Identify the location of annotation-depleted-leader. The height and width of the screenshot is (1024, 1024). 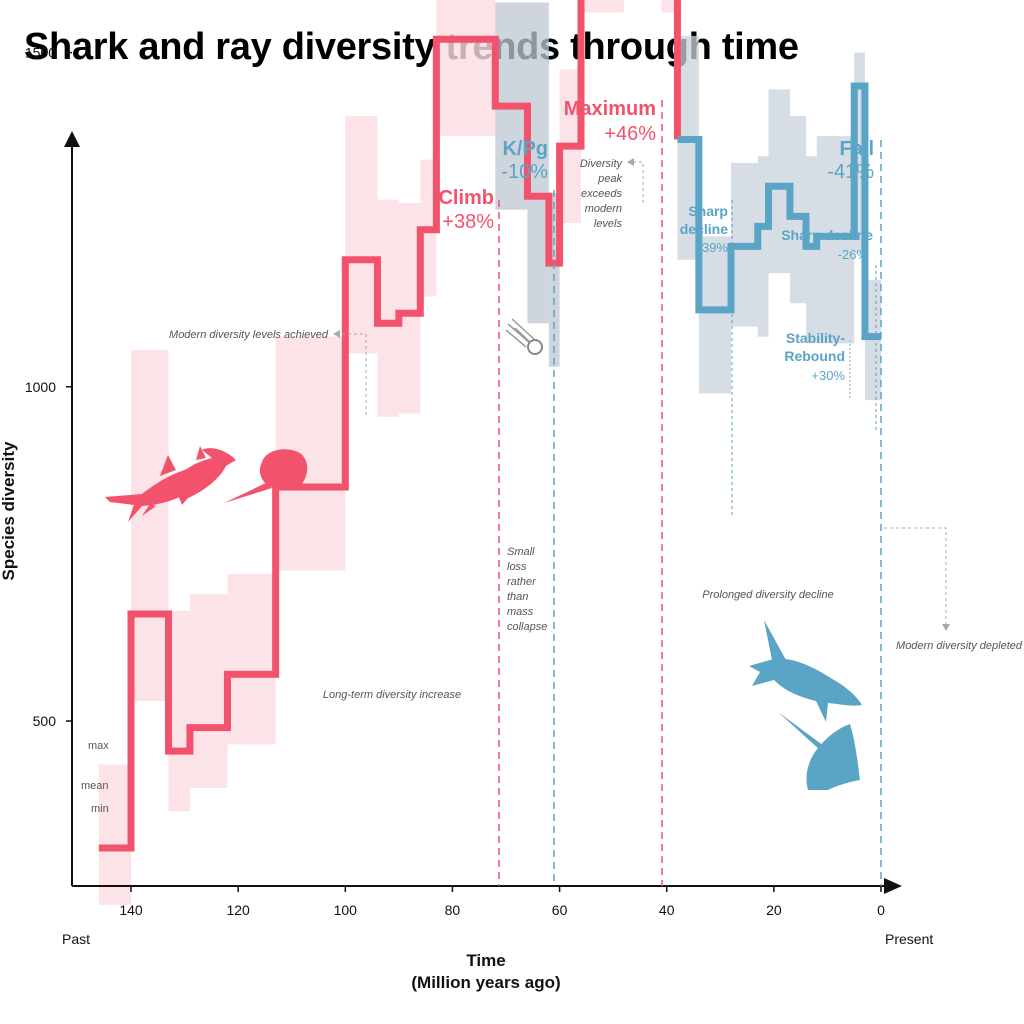
(915, 575).